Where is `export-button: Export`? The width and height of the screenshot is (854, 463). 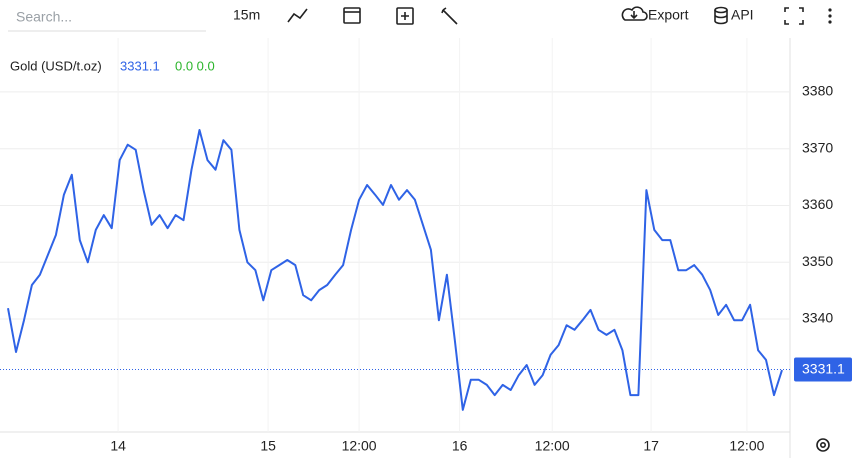 export-button: Export is located at coordinates (668, 15).